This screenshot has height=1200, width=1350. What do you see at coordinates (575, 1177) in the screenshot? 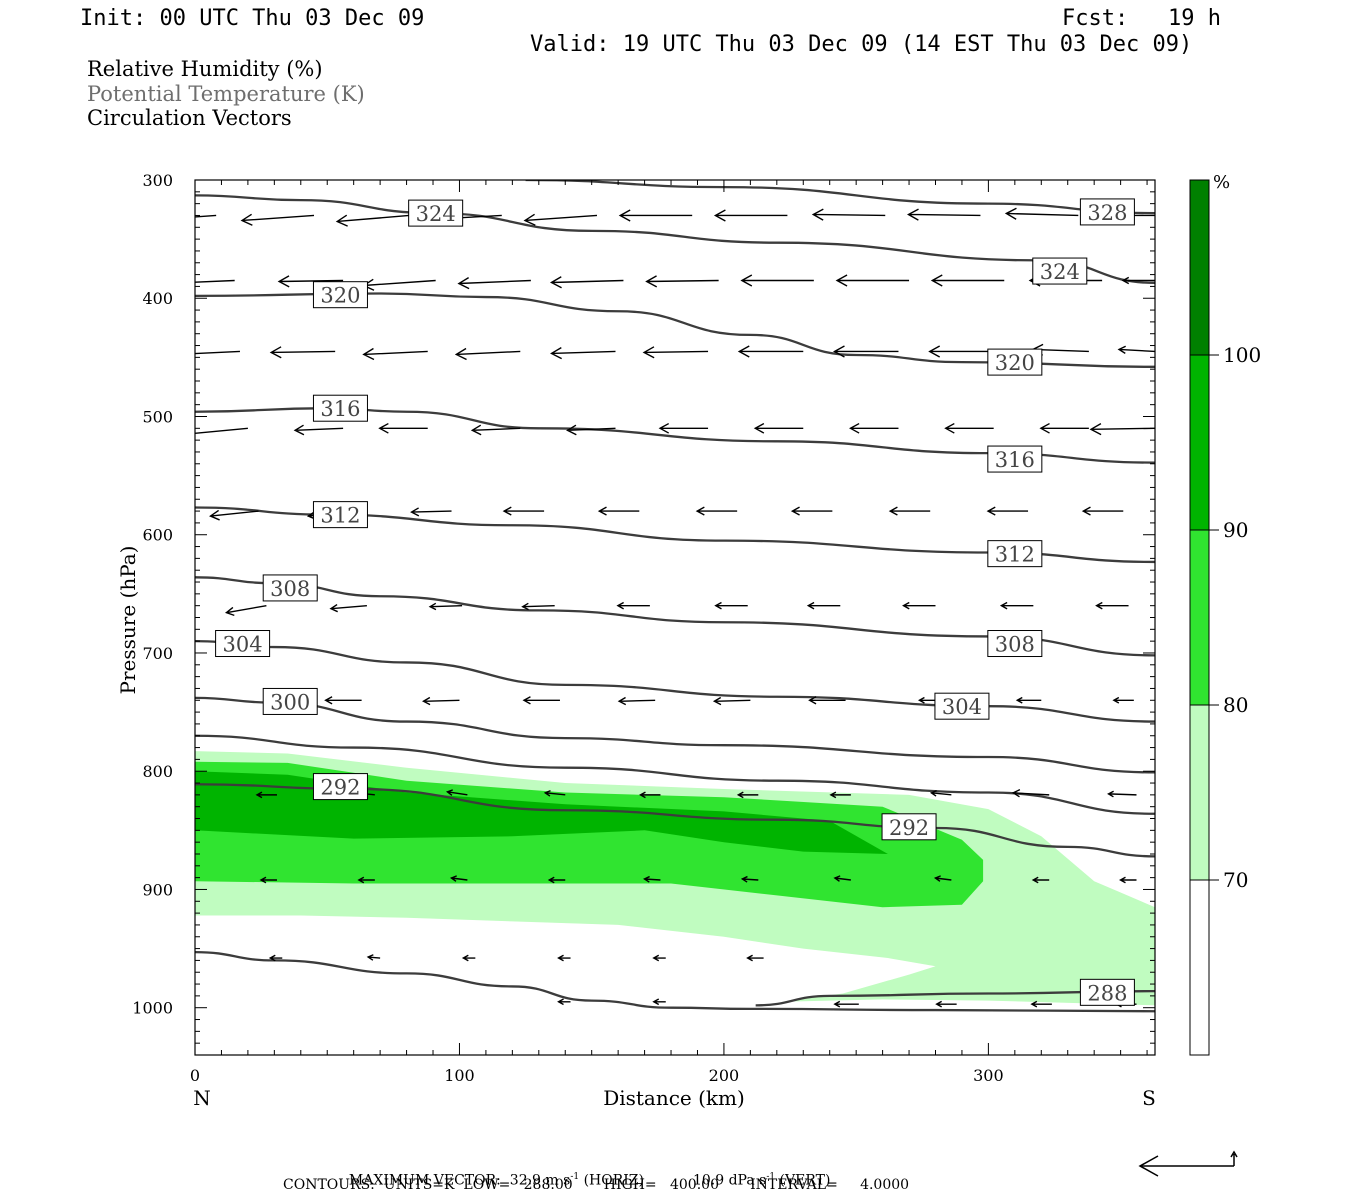
I see `horizontal-unit-exponent: -1` at bounding box center [575, 1177].